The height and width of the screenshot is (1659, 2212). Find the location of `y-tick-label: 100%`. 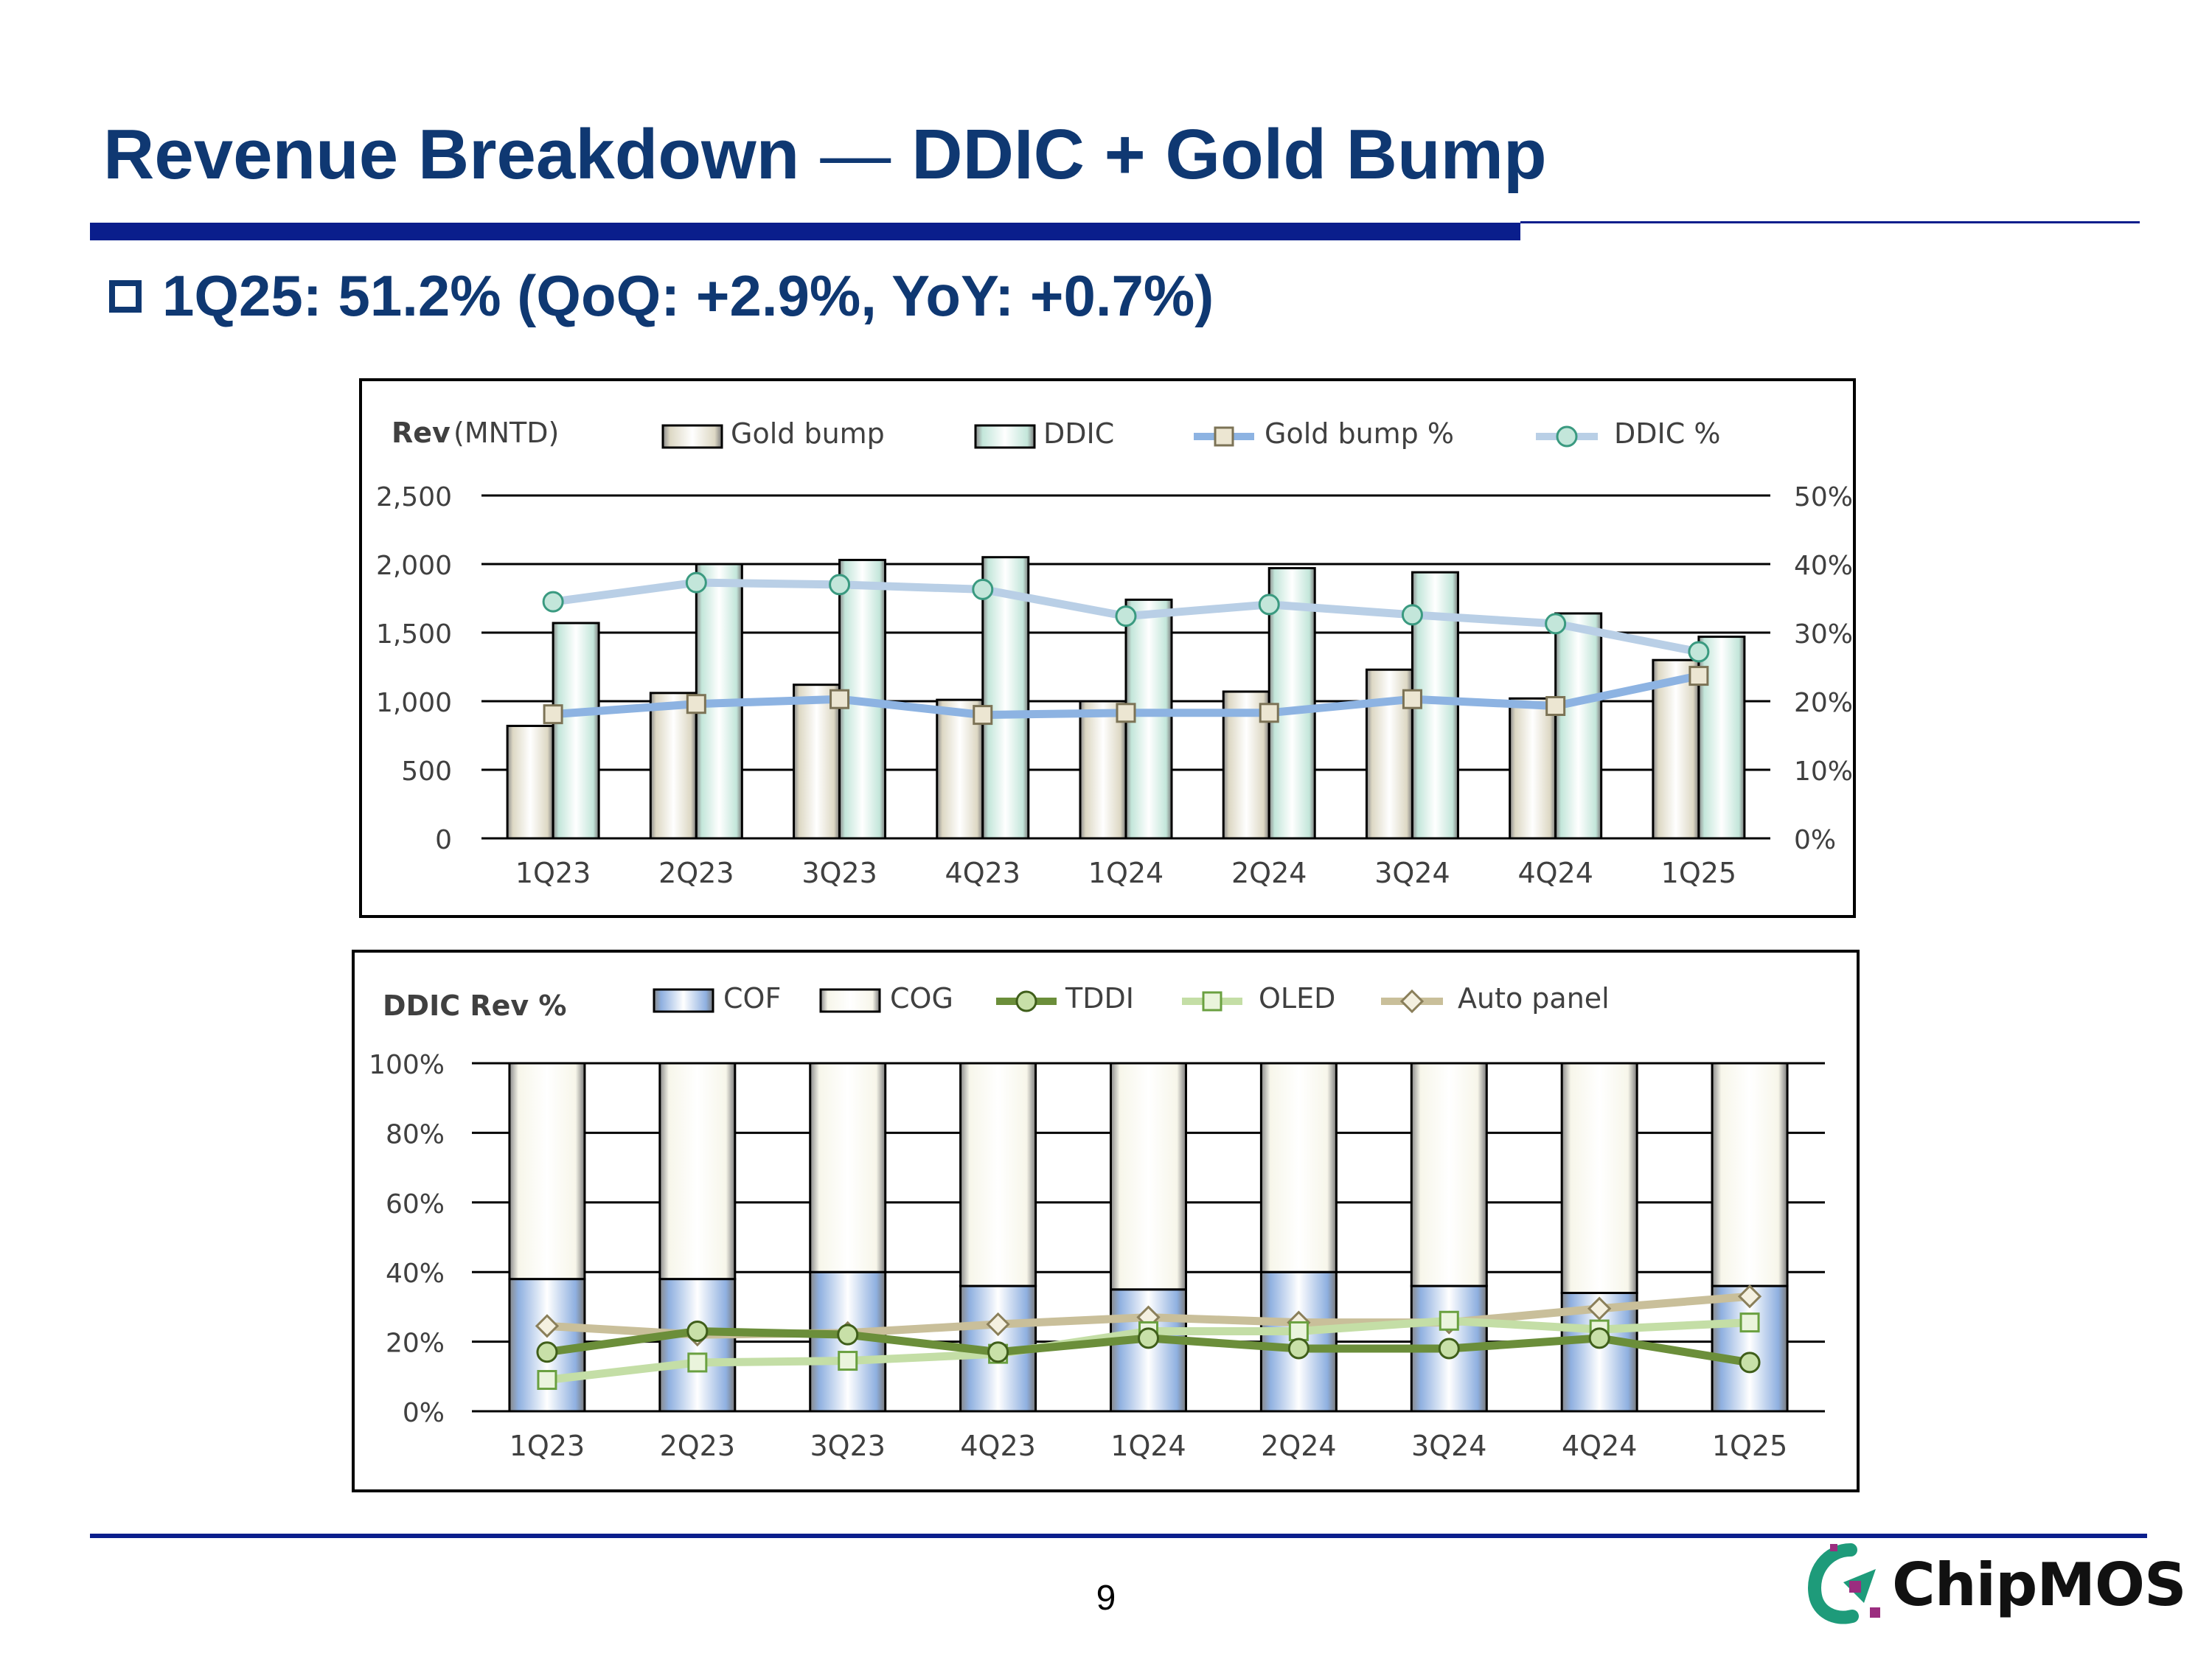

y-tick-label: 100% is located at coordinates (407, 1065).